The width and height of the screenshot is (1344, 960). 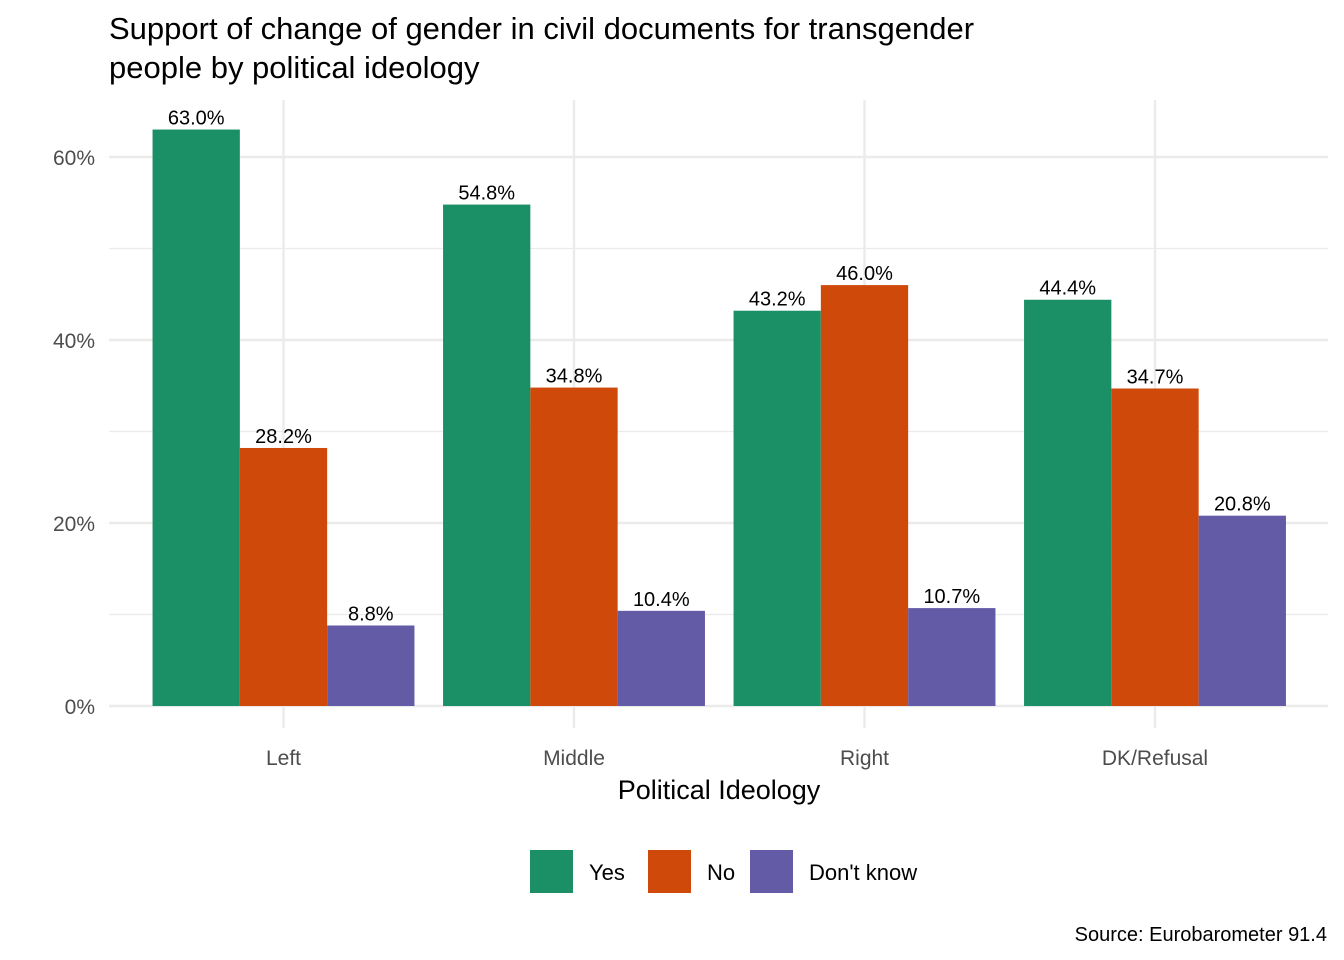 What do you see at coordinates (371, 614) in the screenshot?
I see `data-label: 8.8%` at bounding box center [371, 614].